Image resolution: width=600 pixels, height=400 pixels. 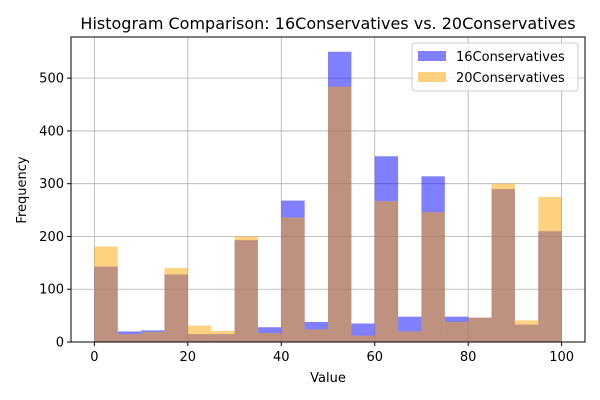 What do you see at coordinates (51, 131) in the screenshot?
I see `y-tick-label: 400` at bounding box center [51, 131].